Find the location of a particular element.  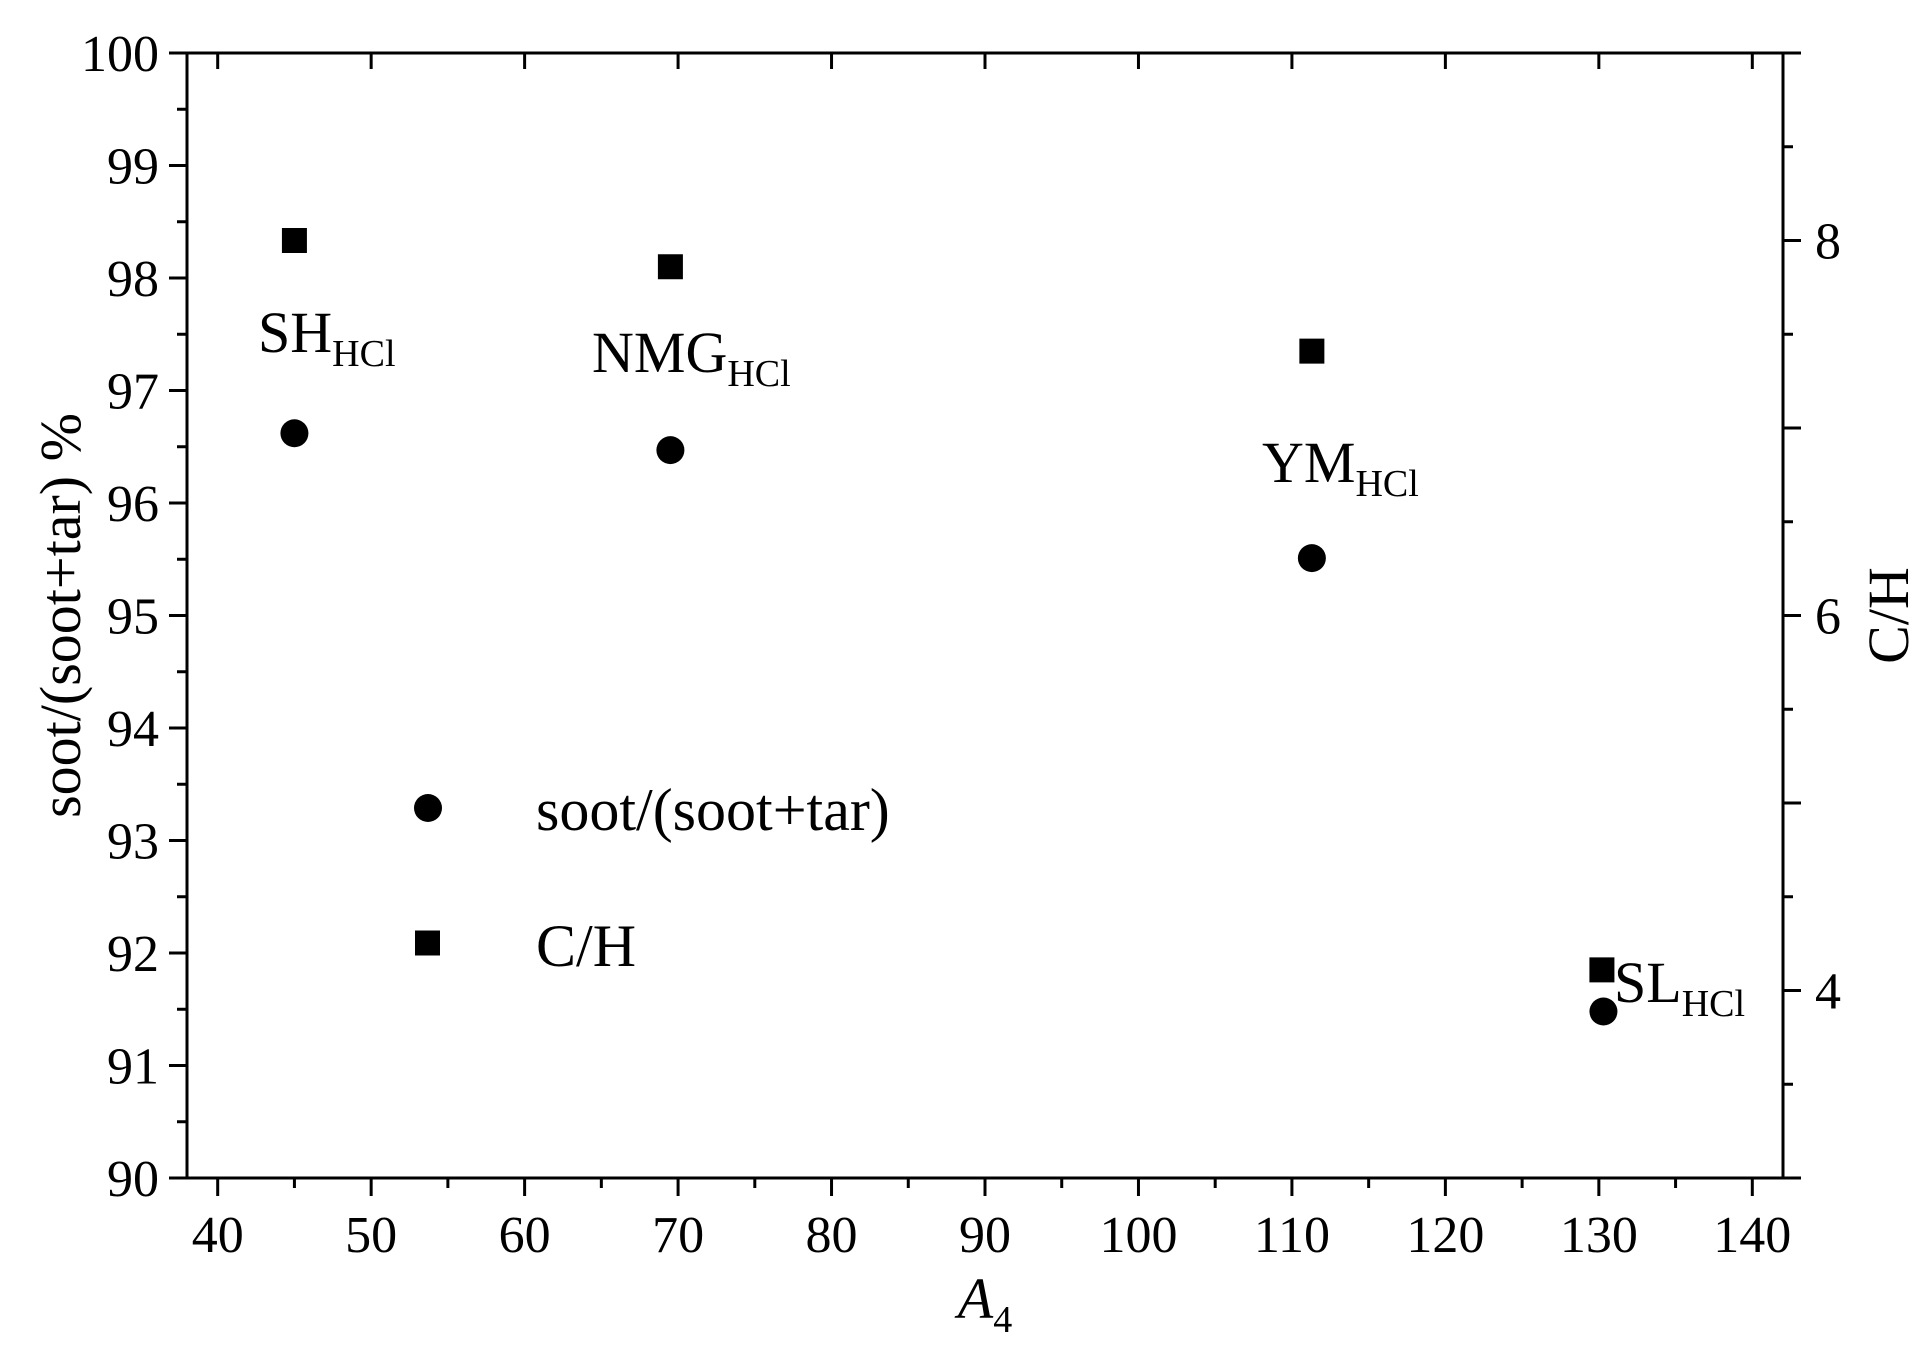

y-left-tick-label: 92 is located at coordinates (133, 954).